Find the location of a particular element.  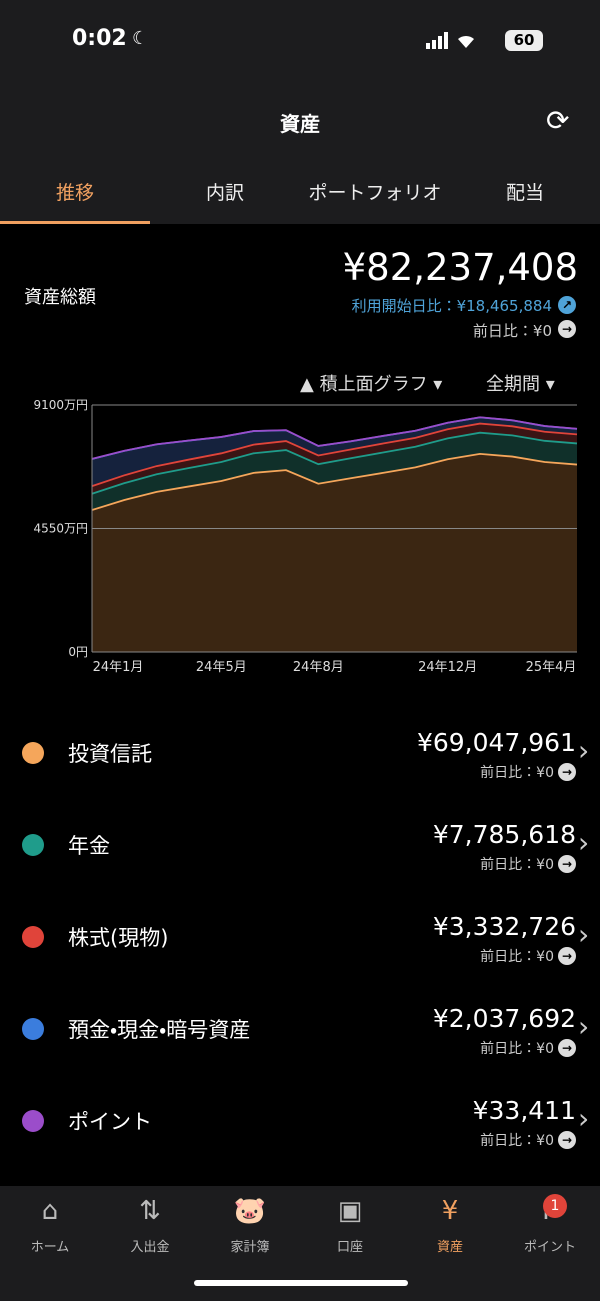

nav-label: 資産 is located at coordinates (449, 1247).